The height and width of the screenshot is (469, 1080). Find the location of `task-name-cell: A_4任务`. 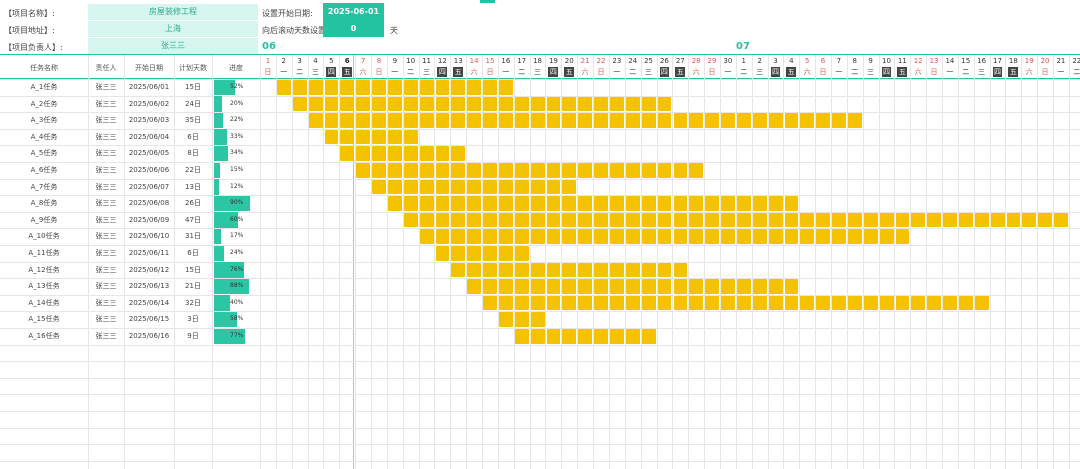

task-name-cell: A_4任务 is located at coordinates (44, 136).